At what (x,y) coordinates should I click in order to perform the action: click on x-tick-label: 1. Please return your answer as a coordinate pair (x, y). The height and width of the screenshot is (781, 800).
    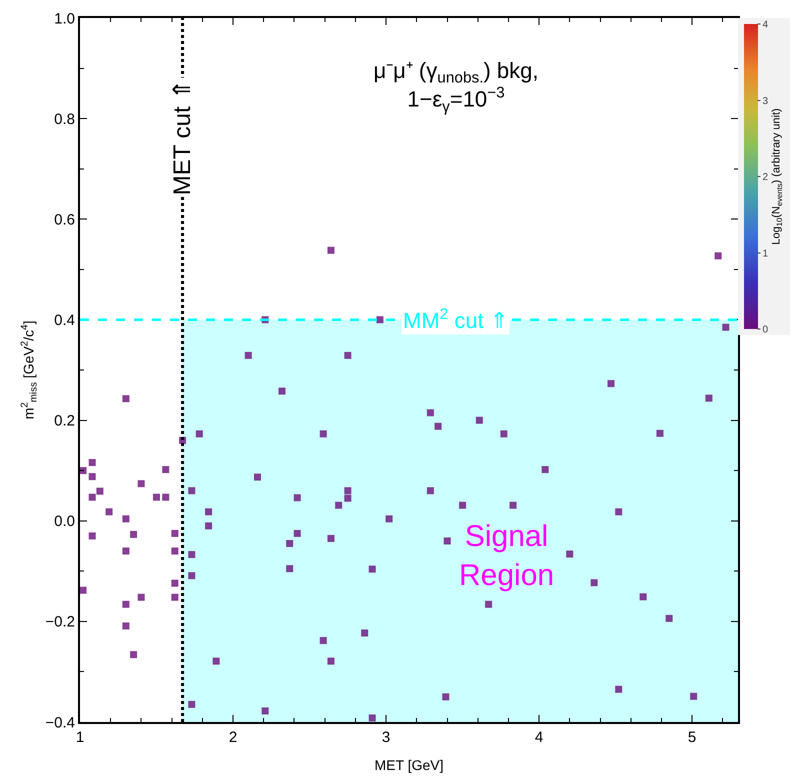
    Looking at the image, I should click on (80, 737).